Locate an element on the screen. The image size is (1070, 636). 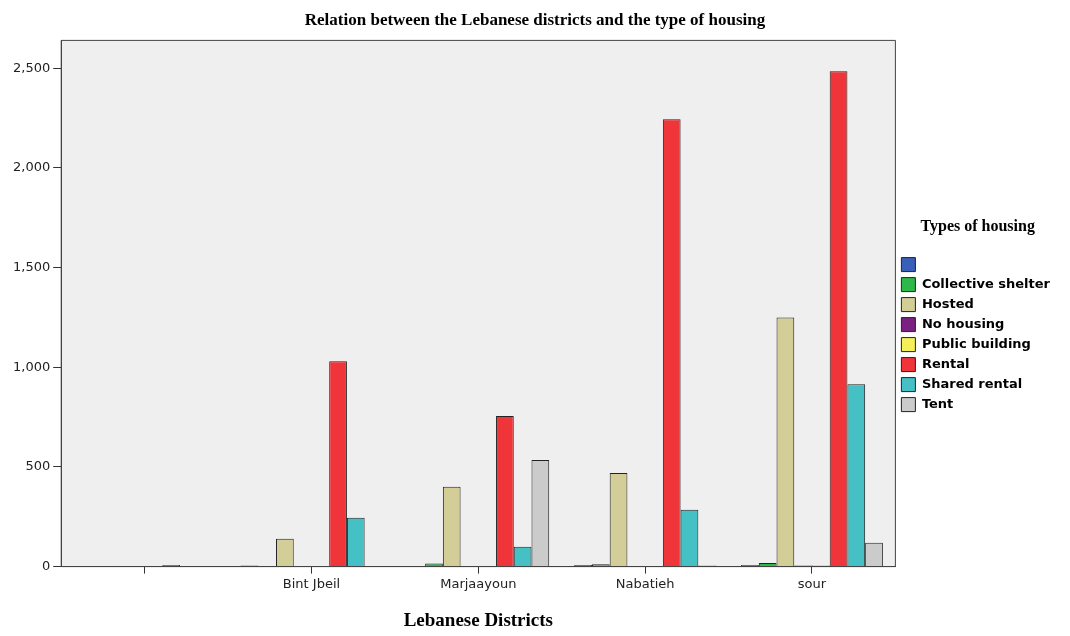
legend-label: Public building is located at coordinates (976, 343).